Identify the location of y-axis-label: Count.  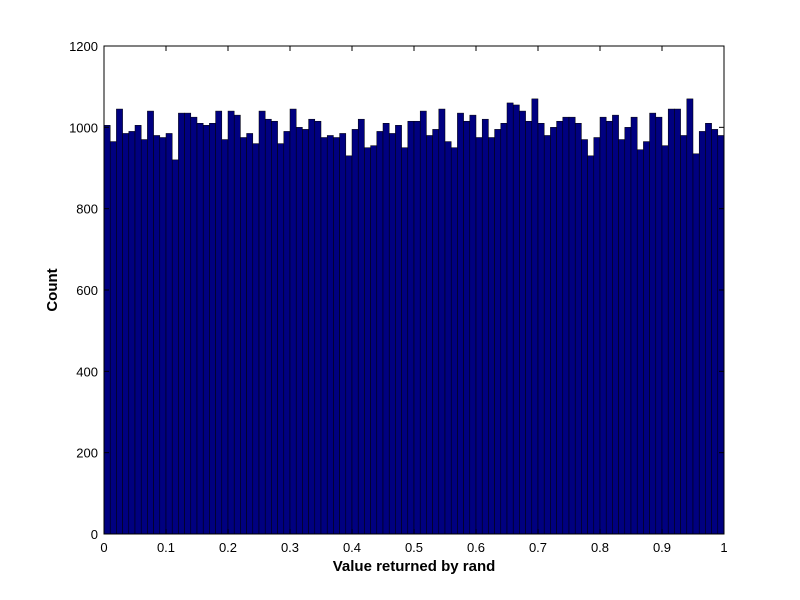
(52, 289).